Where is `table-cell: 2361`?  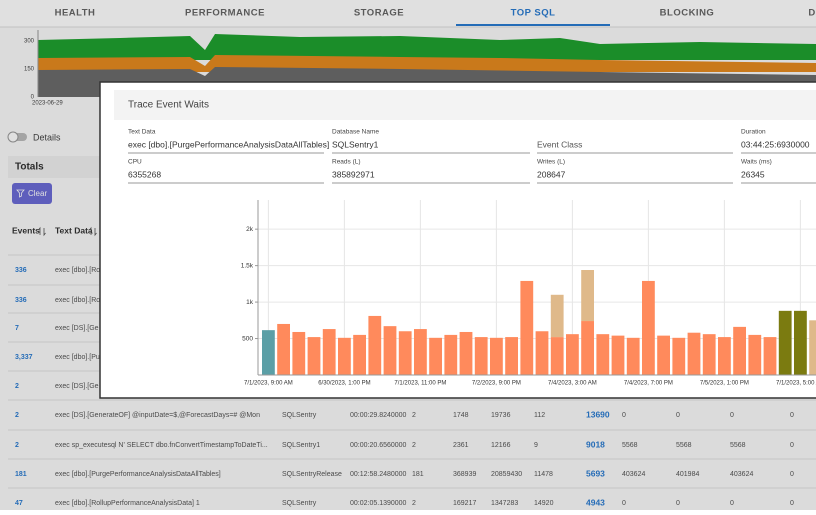 table-cell: 2361 is located at coordinates (461, 445).